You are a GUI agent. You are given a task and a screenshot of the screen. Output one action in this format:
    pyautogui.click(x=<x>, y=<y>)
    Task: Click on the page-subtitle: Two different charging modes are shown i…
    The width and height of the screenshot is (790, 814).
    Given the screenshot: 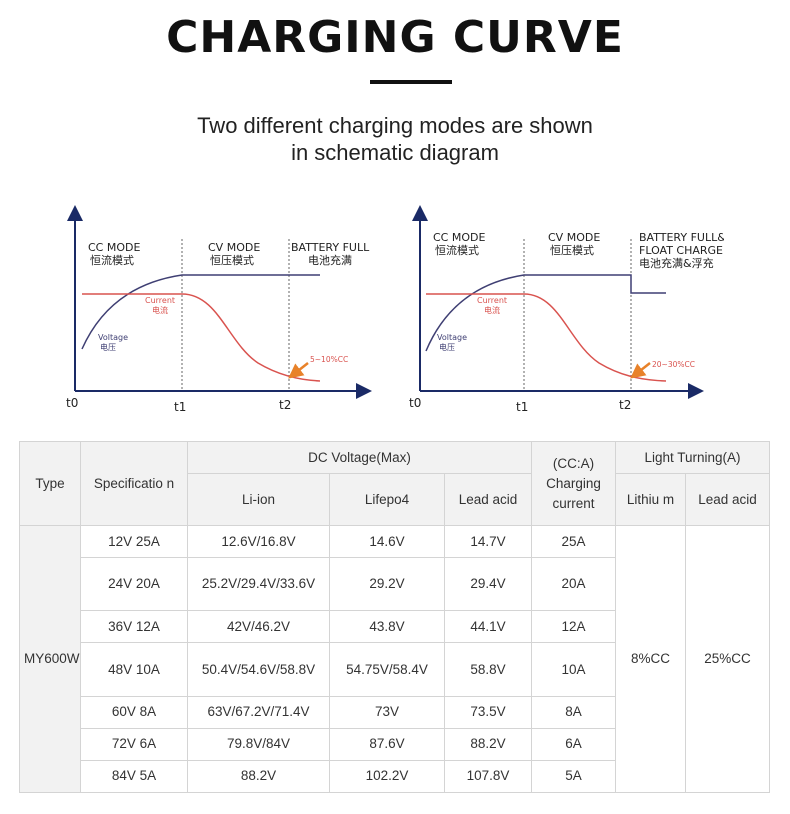 What is the action you would take?
    pyautogui.click(x=395, y=139)
    